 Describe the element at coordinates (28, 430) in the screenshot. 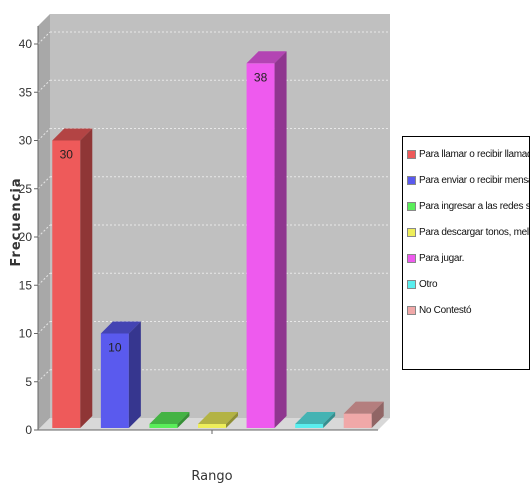

I see `y-tick-label: 0` at that location.